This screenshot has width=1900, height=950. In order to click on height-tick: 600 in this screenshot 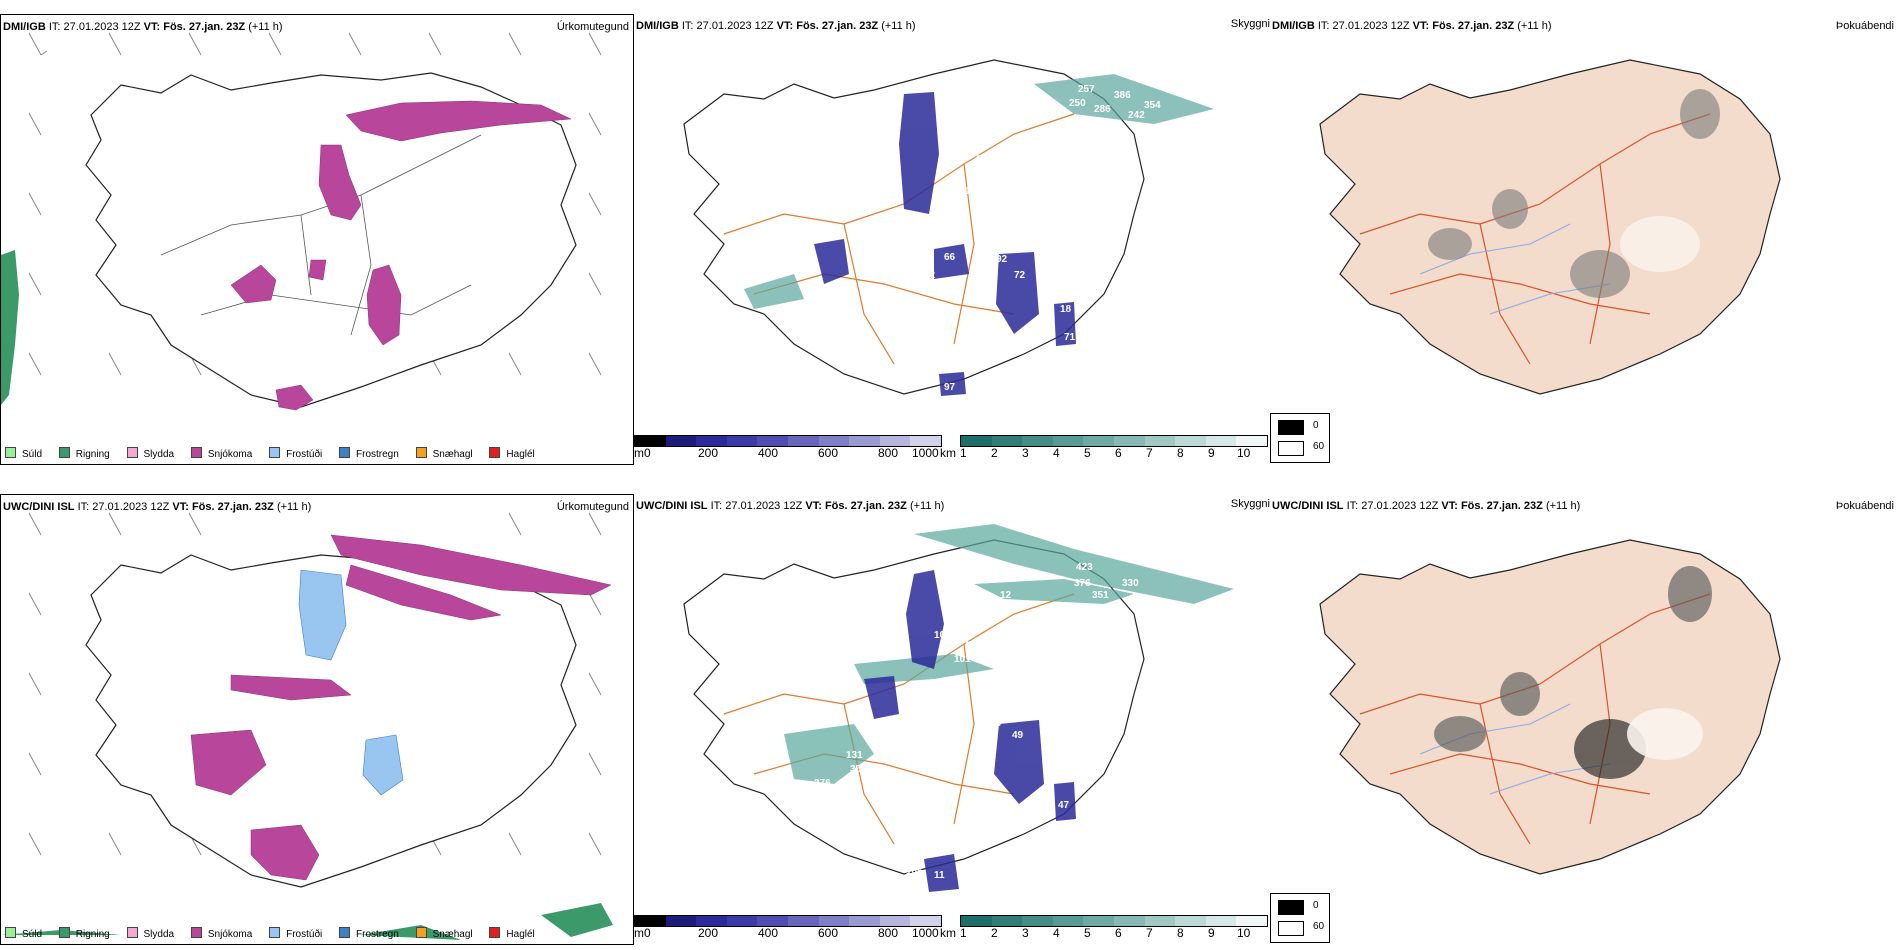, I will do `click(828, 453)`.